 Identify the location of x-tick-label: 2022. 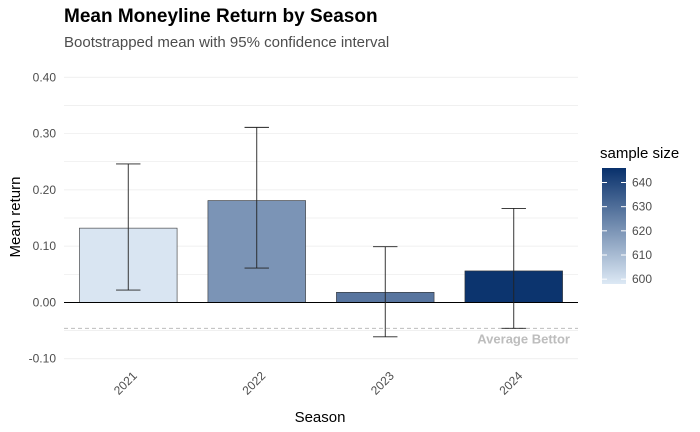
(254, 383).